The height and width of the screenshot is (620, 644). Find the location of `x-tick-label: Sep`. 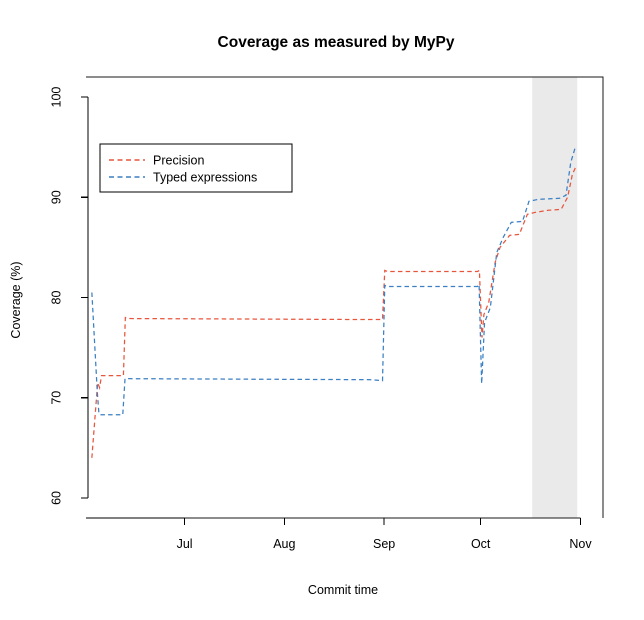

x-tick-label: Sep is located at coordinates (384, 544).